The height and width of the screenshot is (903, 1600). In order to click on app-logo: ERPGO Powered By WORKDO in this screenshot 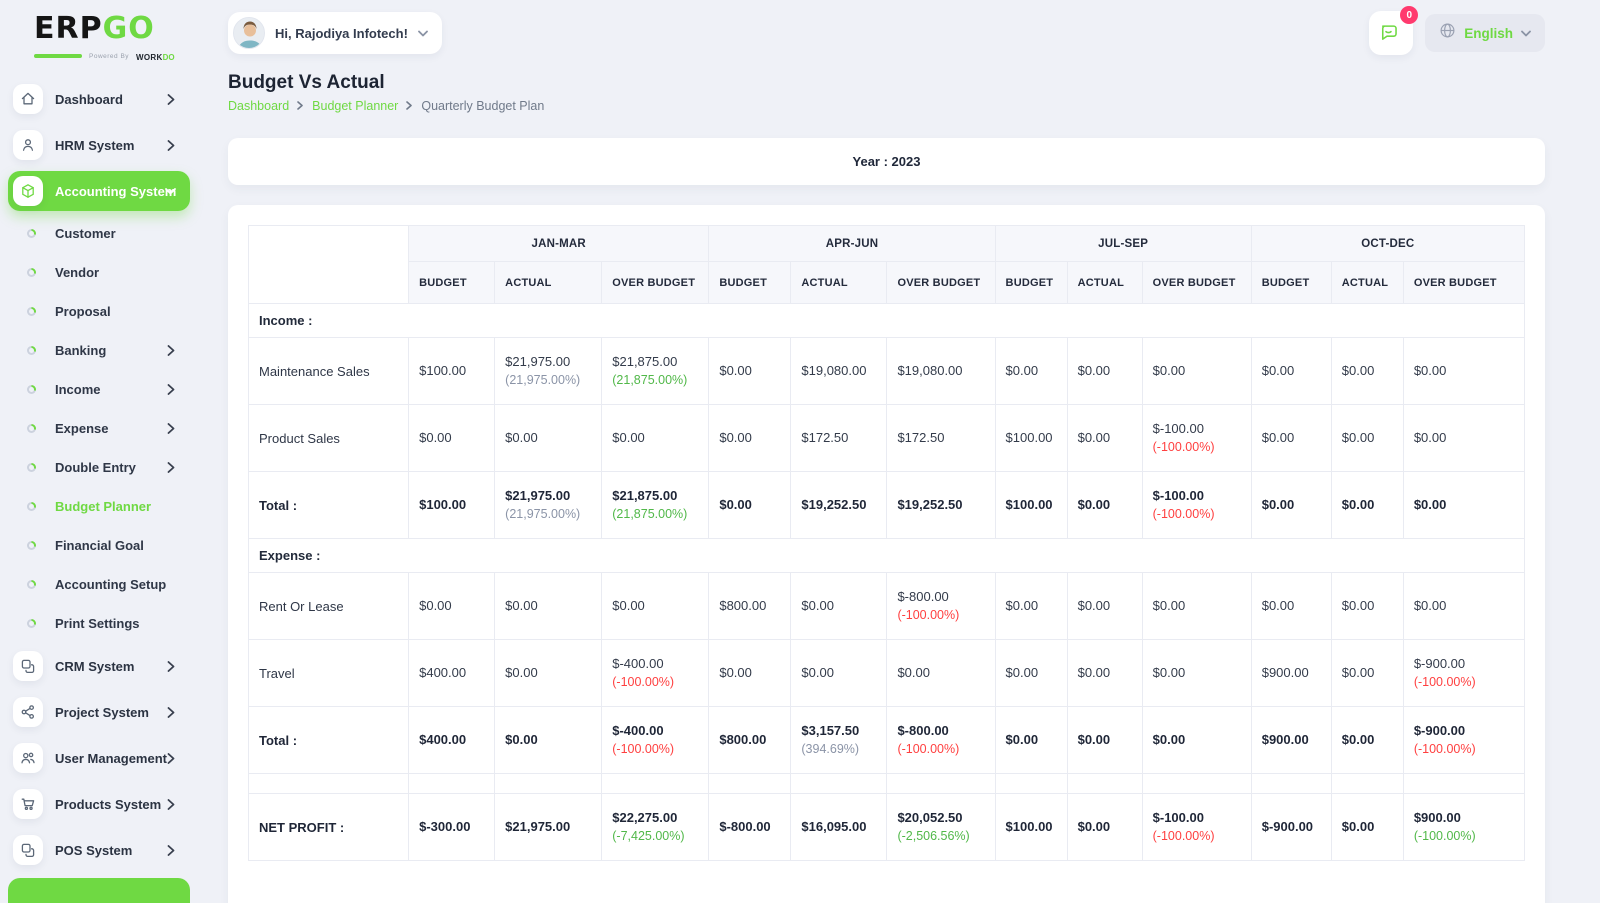, I will do `click(100, 35)`.